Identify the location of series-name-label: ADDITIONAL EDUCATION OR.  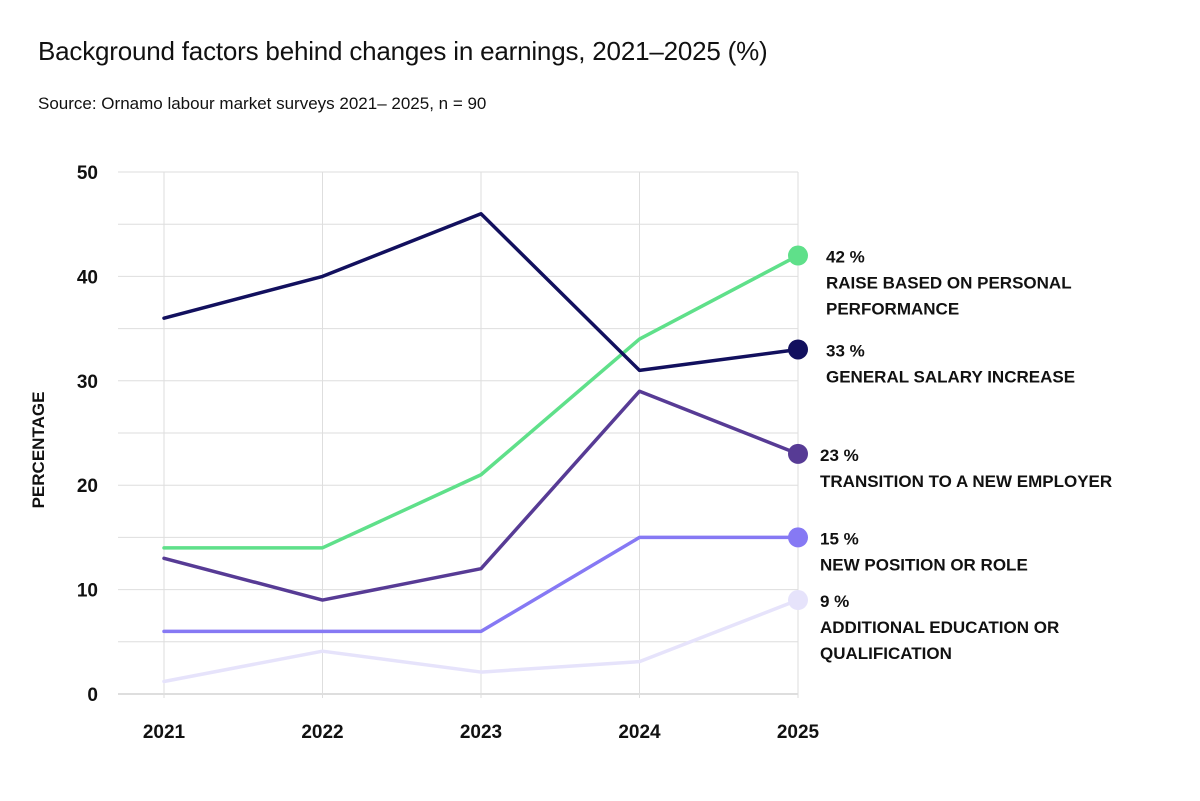
(939, 627).